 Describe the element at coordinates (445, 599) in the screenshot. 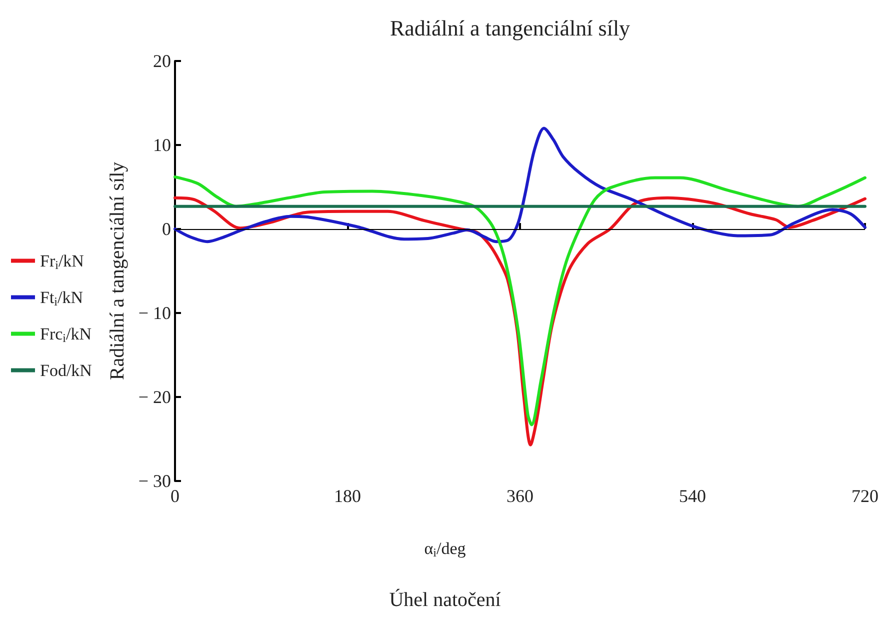

I see `x-axis-title: Úhel natočení` at that location.